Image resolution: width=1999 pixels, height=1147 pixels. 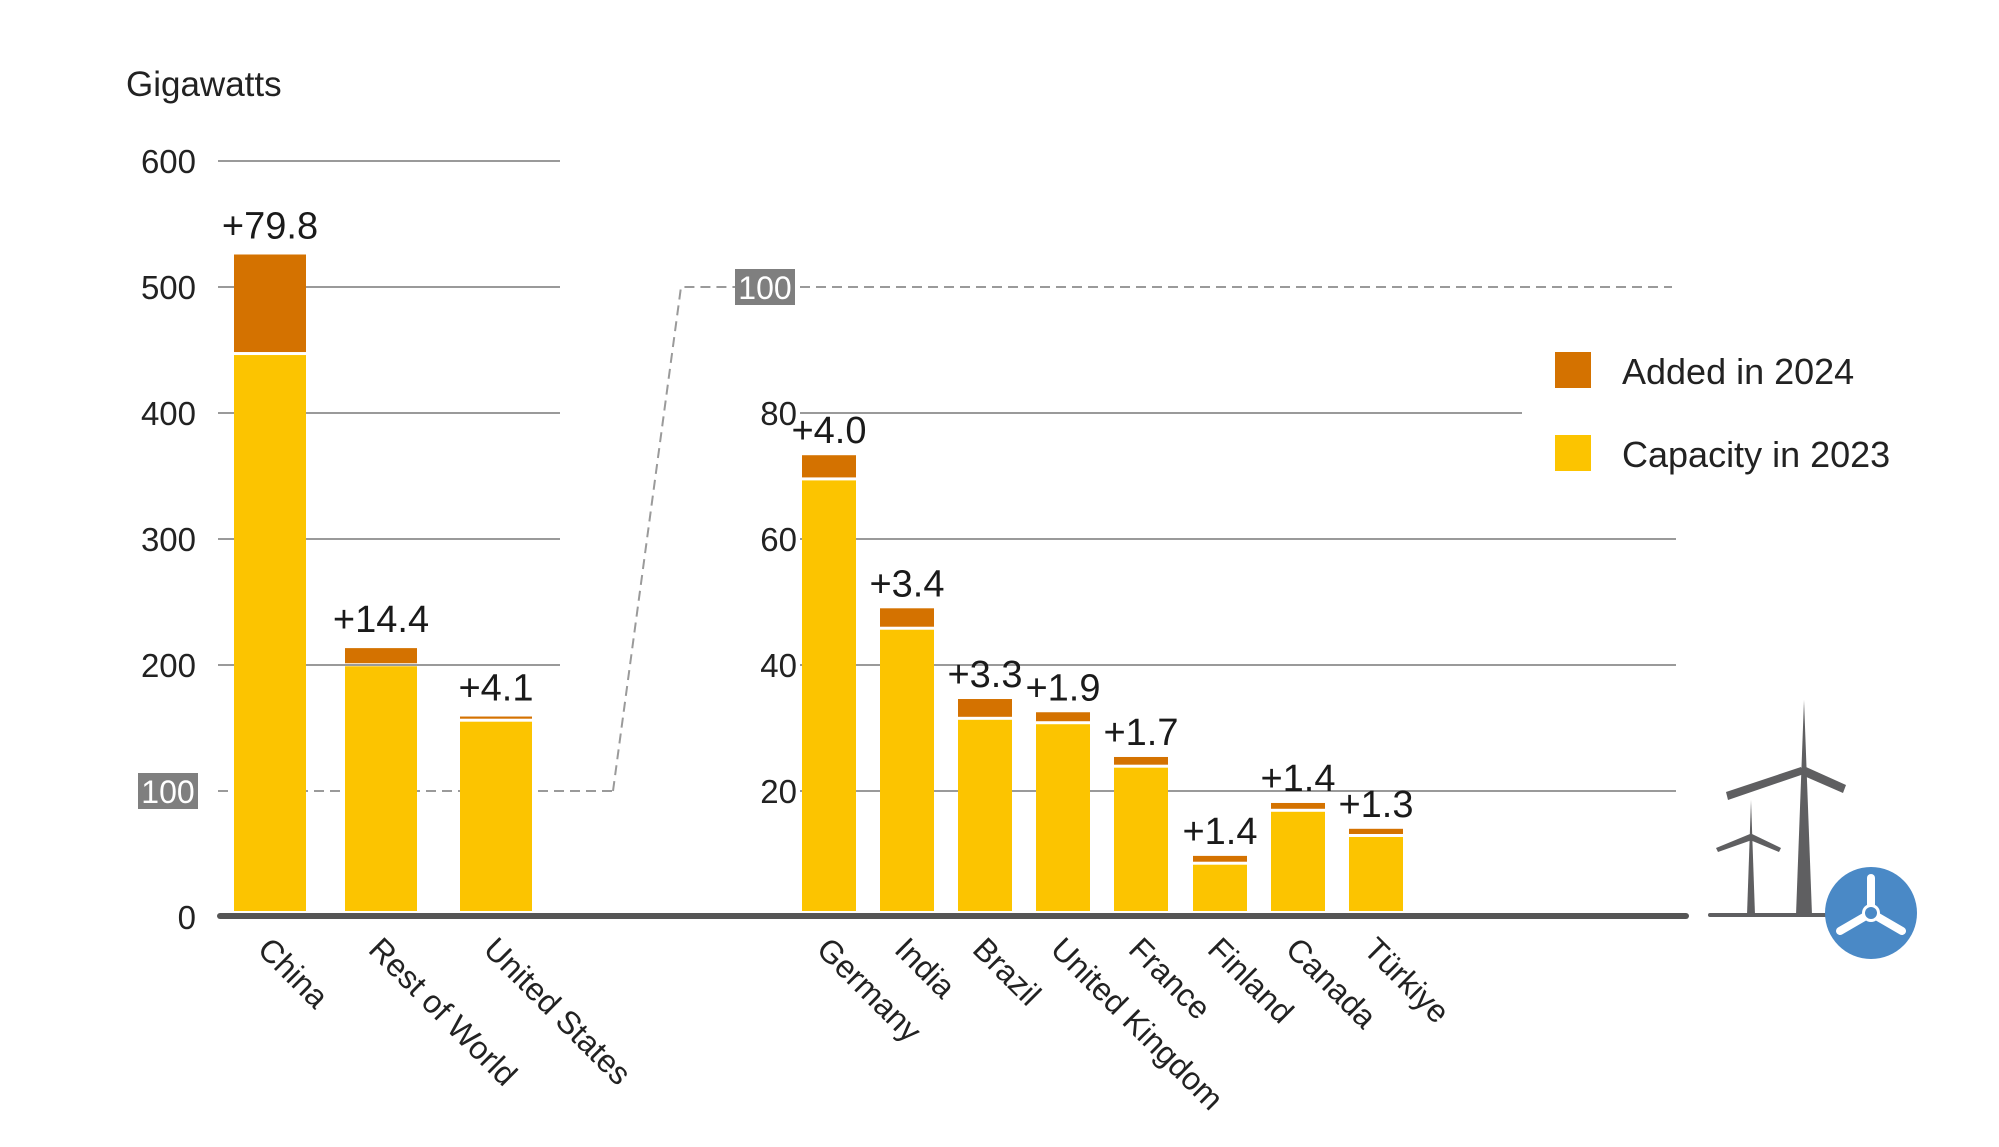 What do you see at coordinates (204, 84) in the screenshot?
I see `y-axis-unit-label: Gigawatts` at bounding box center [204, 84].